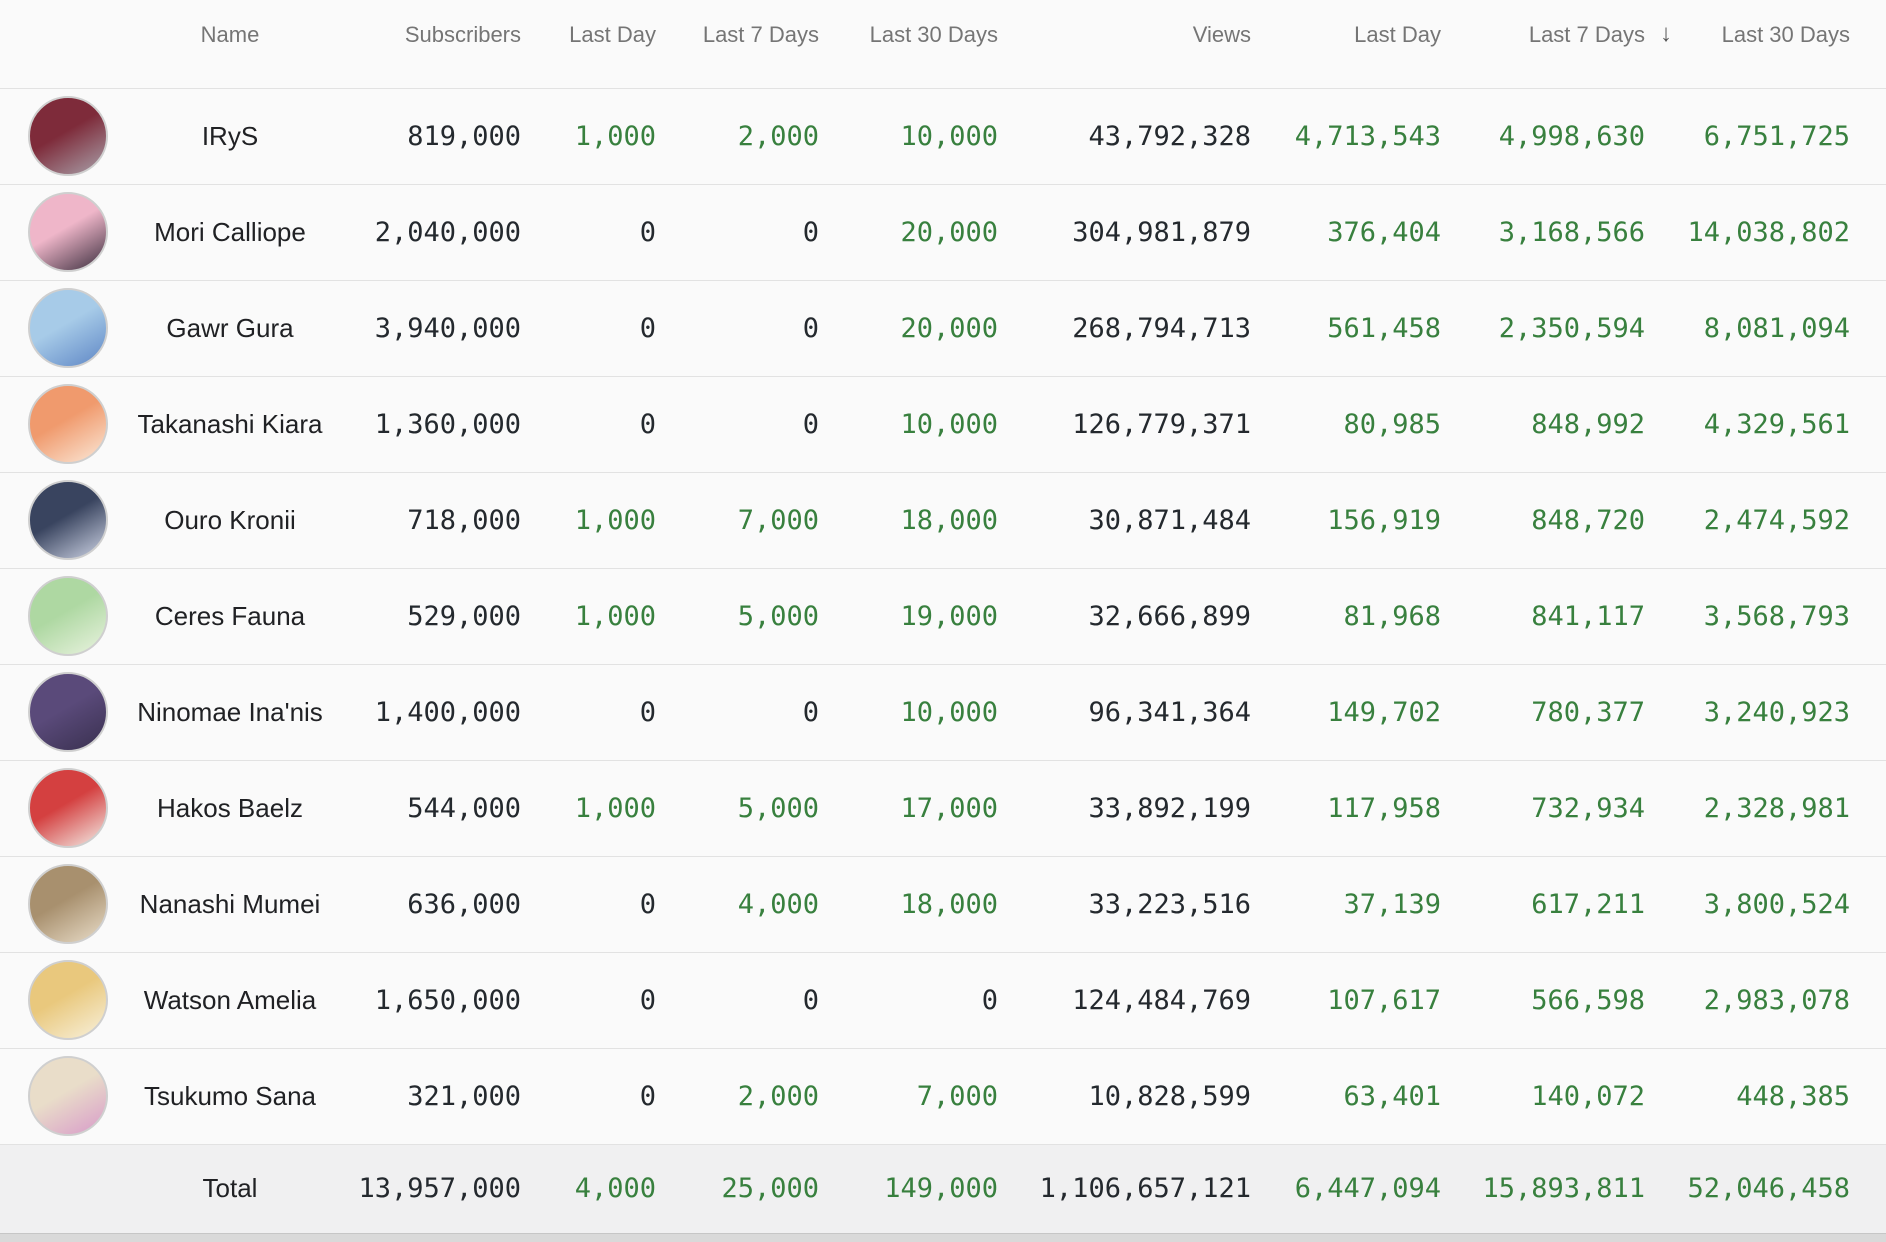  Describe the element at coordinates (1776, 616) in the screenshot. I see `views-last-30-days-value: 3,568,793` at that location.